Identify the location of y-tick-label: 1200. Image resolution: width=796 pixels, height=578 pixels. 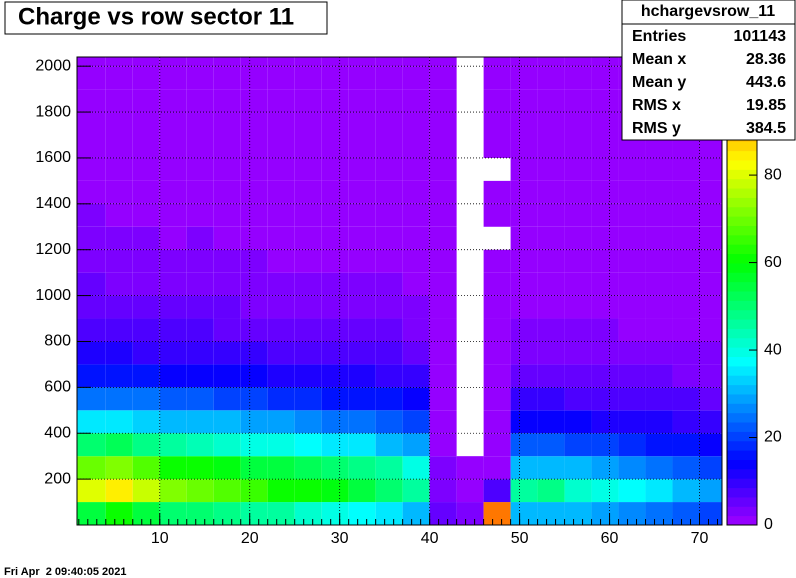
(53, 249).